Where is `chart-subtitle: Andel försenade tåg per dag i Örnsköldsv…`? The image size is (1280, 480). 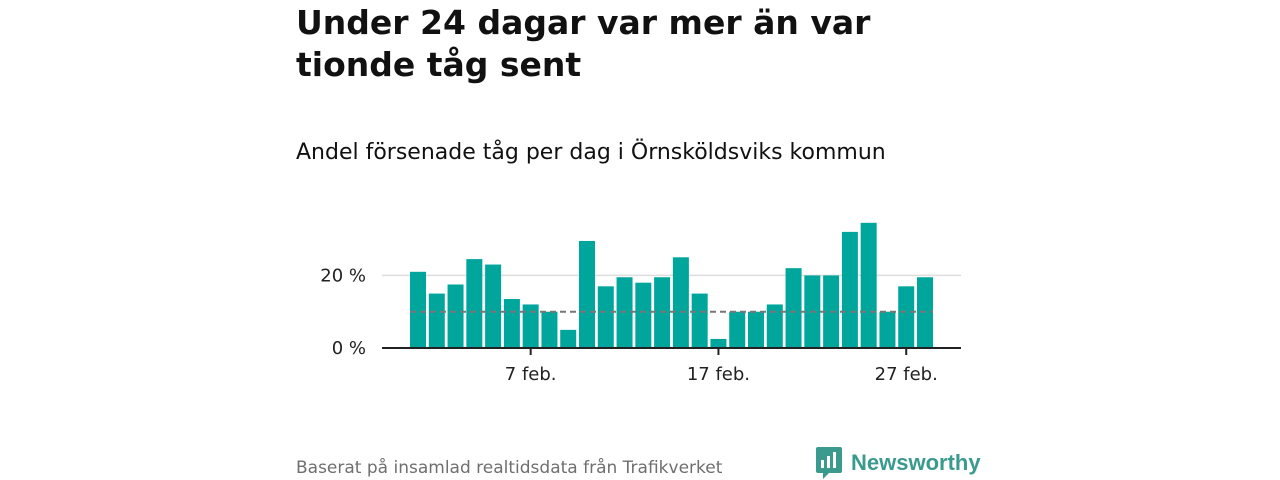
chart-subtitle: Andel försenade tåg per dag i Örnsköldsv… is located at coordinates (591, 152).